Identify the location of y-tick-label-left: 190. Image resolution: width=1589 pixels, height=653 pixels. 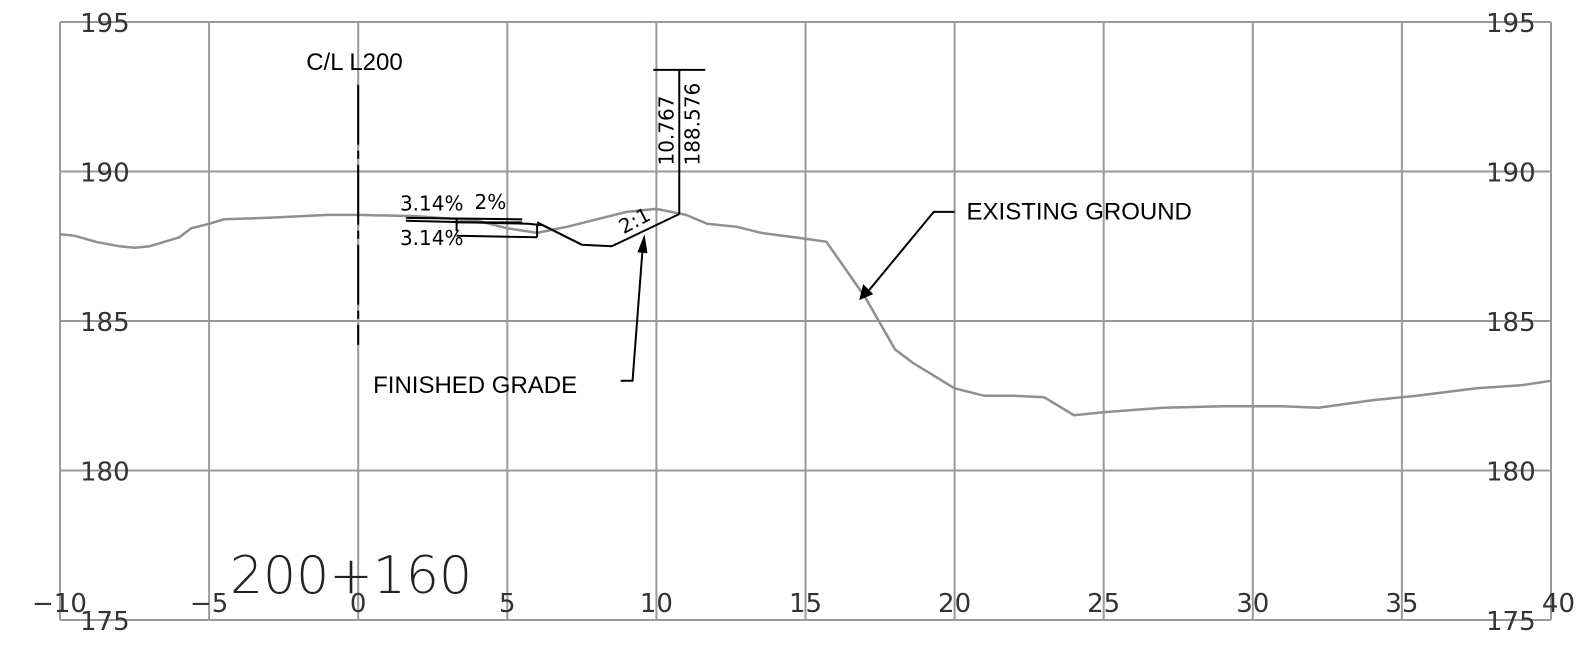
(105, 174).